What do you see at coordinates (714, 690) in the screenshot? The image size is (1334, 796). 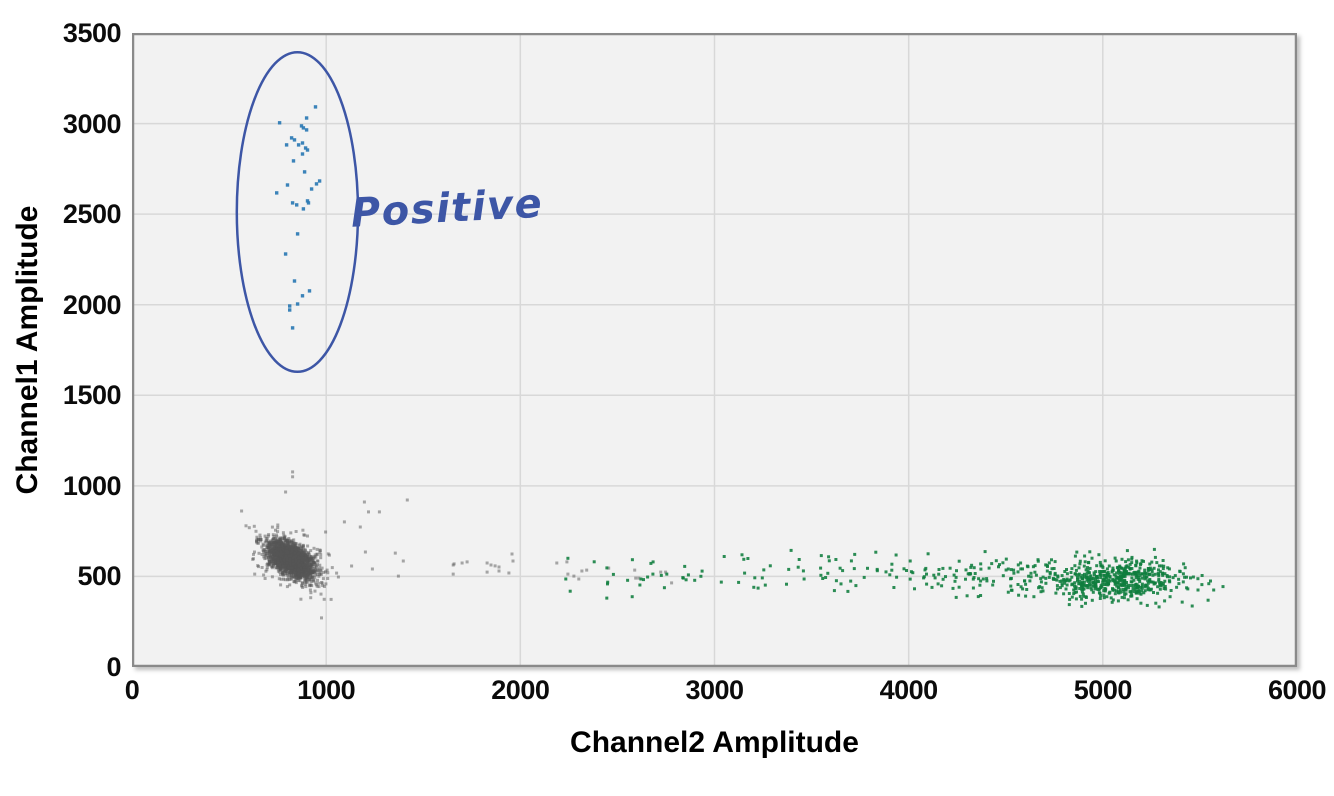 I see `x-tick-label: 3000` at bounding box center [714, 690].